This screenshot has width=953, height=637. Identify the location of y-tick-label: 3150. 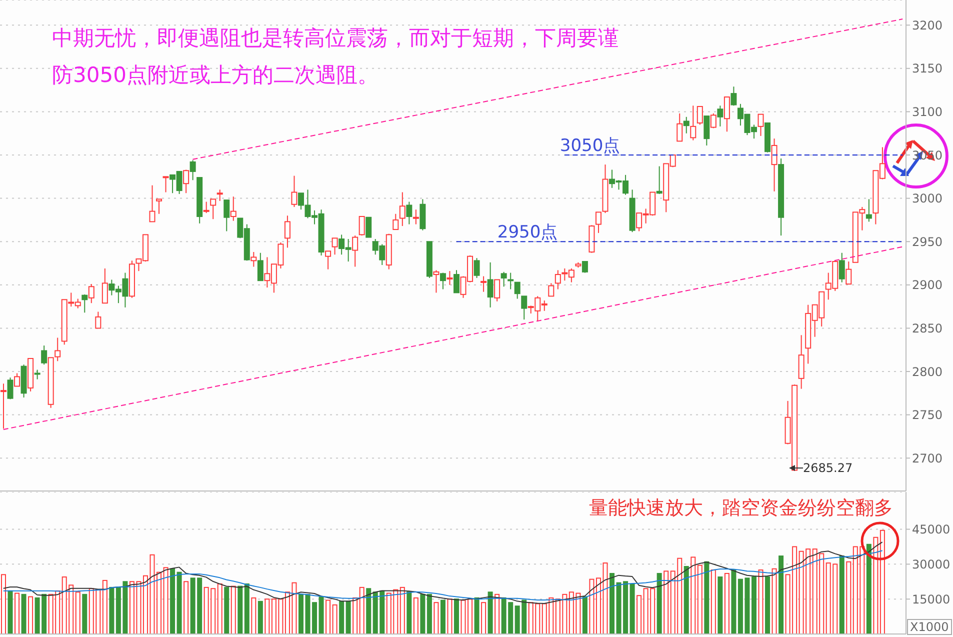
(927, 69).